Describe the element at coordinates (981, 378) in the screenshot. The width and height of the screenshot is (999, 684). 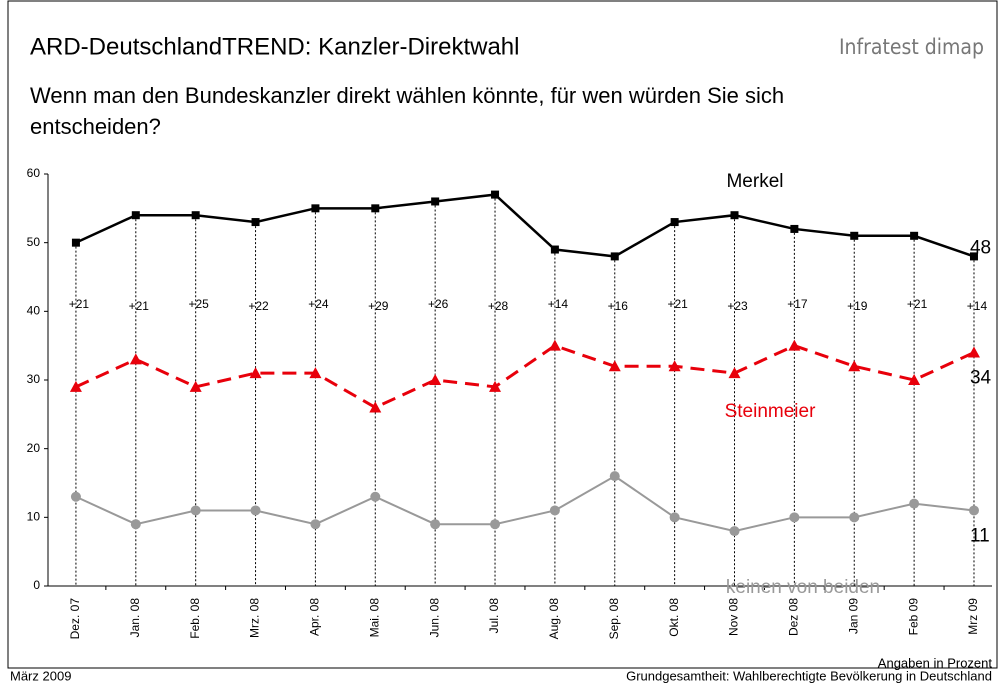
I see `end-label: 34` at that location.